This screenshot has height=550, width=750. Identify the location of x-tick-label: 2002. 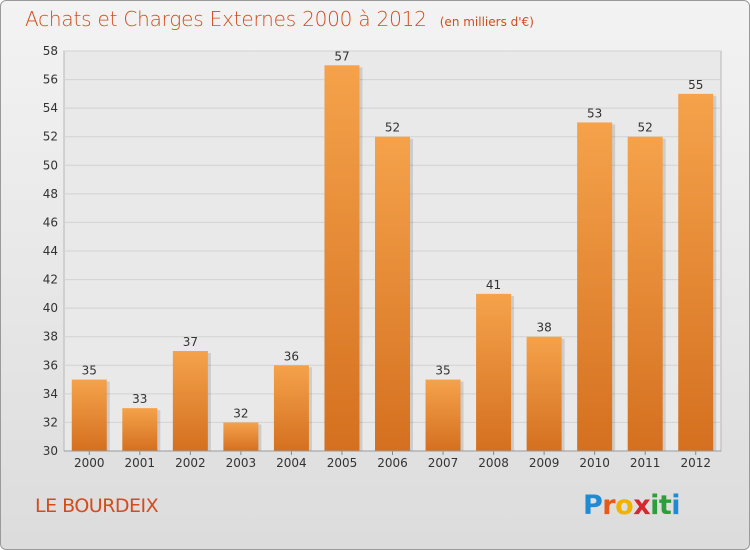
(190, 463).